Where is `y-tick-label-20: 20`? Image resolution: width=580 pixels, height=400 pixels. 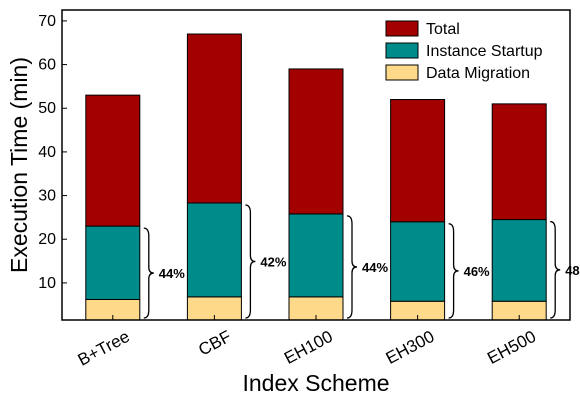 y-tick-label-20: 20 is located at coordinates (47, 239).